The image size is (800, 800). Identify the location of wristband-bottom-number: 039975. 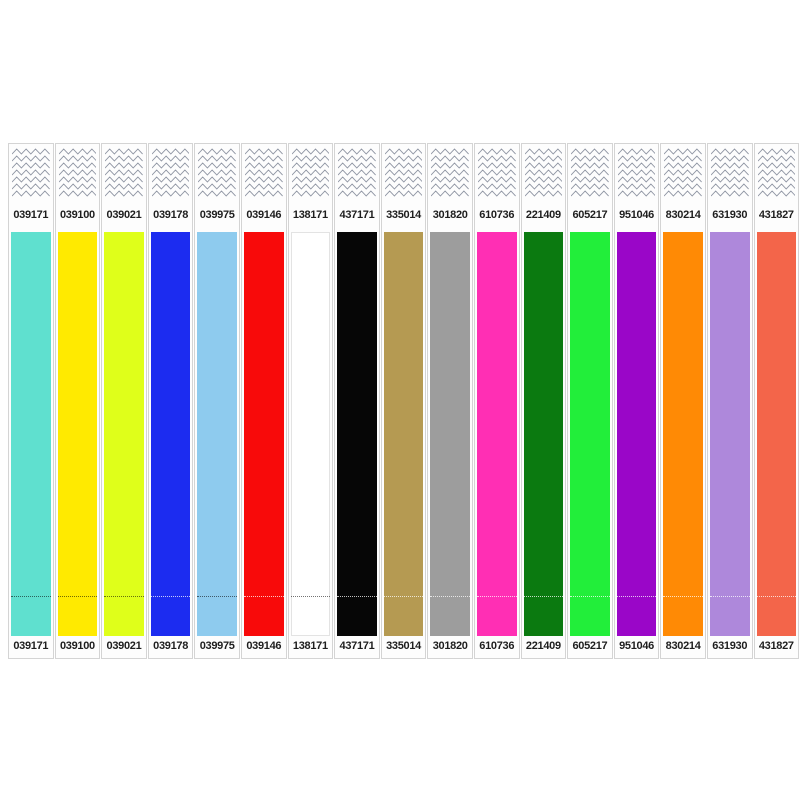
(217, 646).